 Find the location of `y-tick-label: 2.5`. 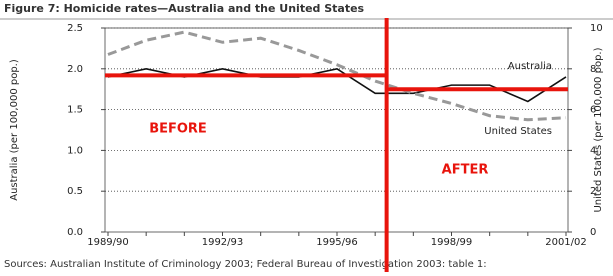

y-tick-label: 2.5 is located at coordinates (75, 28).